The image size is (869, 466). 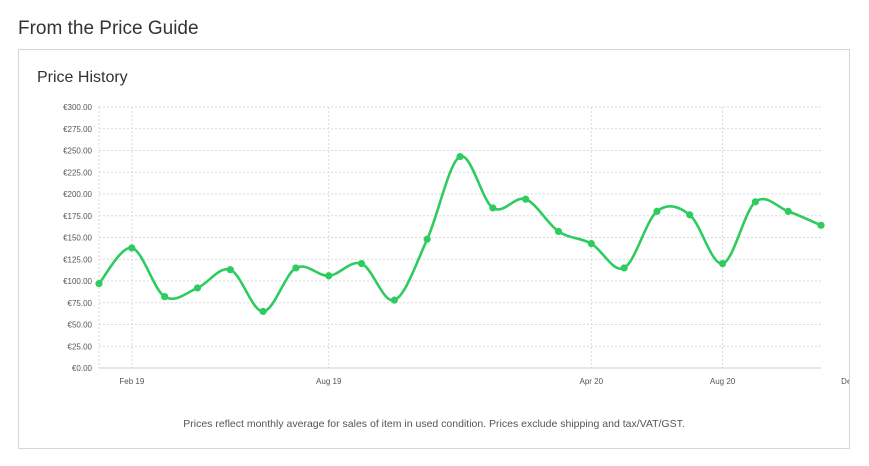 I want to click on y-tick-label: €100.00, so click(x=77, y=281).